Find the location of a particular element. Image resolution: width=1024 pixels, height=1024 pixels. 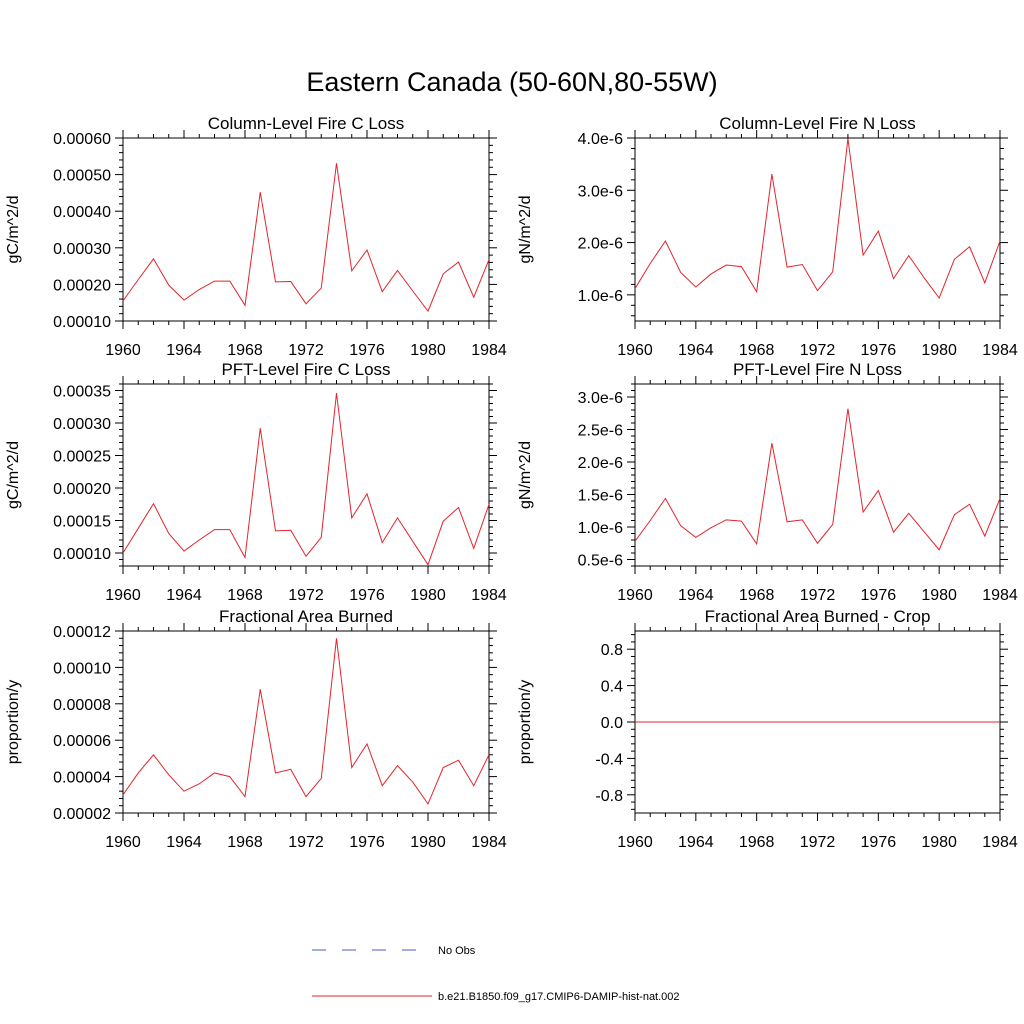

y-tick-label: 0.00008 is located at coordinates (82, 705).